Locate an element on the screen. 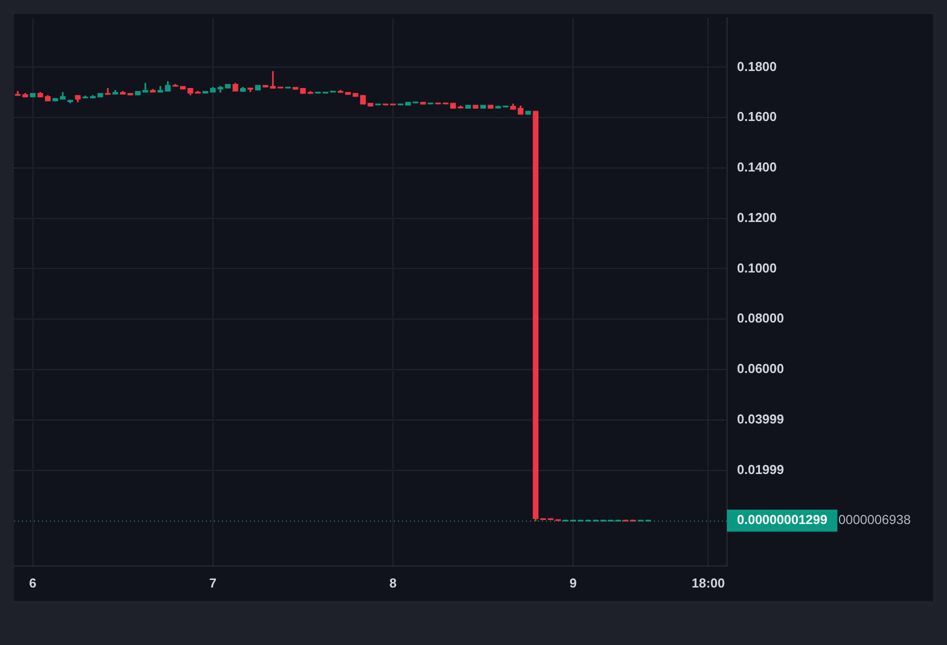  x-tick-label: 18:00 is located at coordinates (708, 582).